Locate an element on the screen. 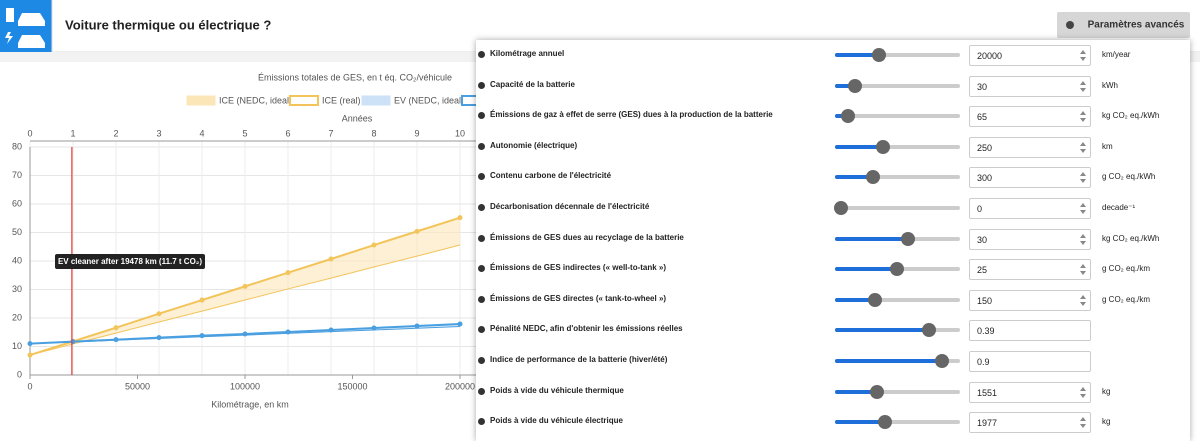 This screenshot has height=441, width=1200. setting-label: Kilométrage annuel is located at coordinates (527, 53).